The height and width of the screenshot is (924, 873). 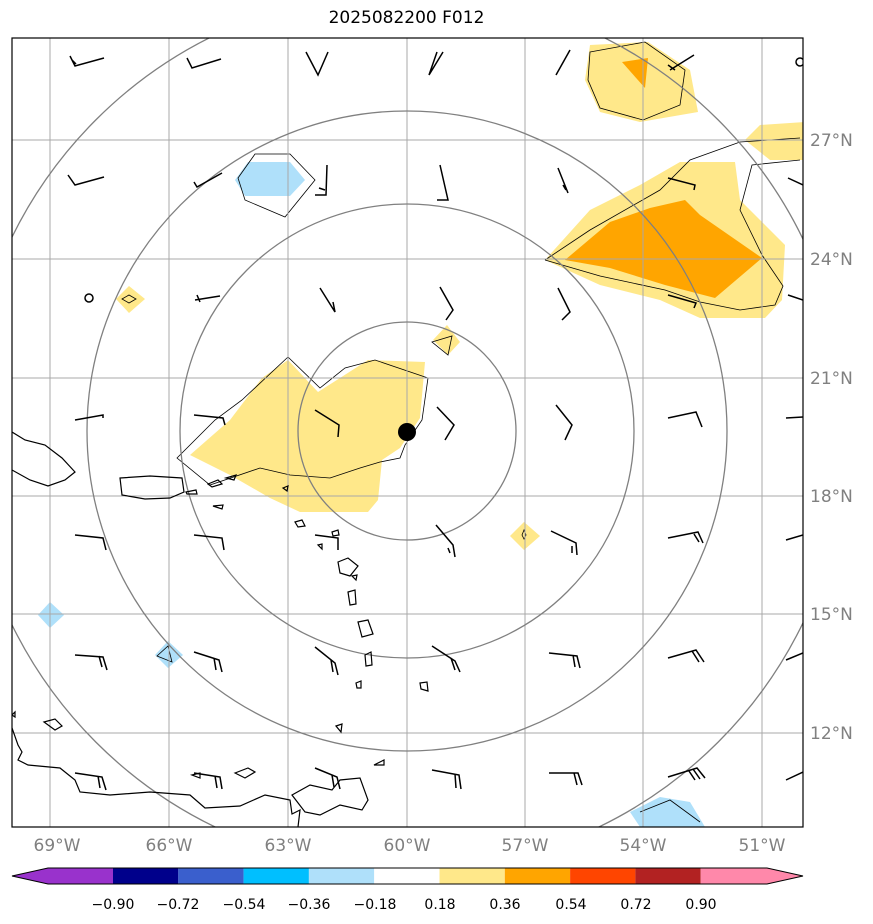 I want to click on blue-region-west, so click(x=51, y=615).